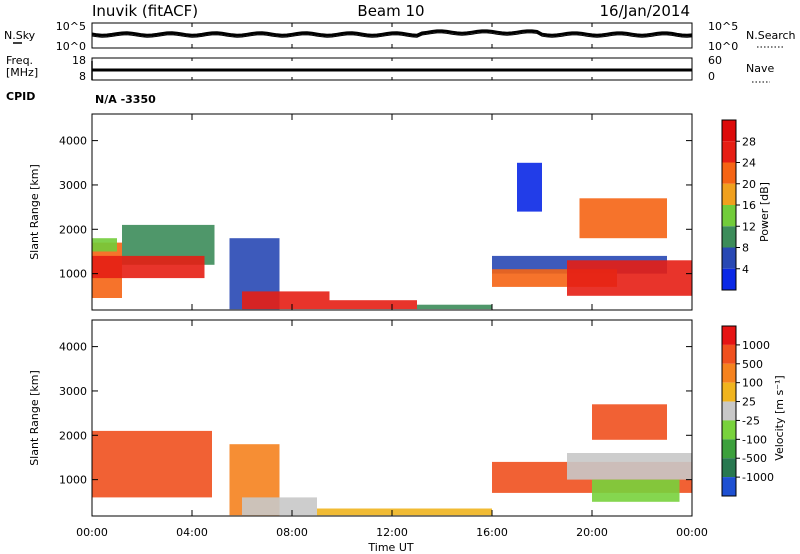 Image resolution: width=800 pixels, height=554 pixels. What do you see at coordinates (71, 26) in the screenshot?
I see `noise-left-tick-top: 10^5` at bounding box center [71, 26].